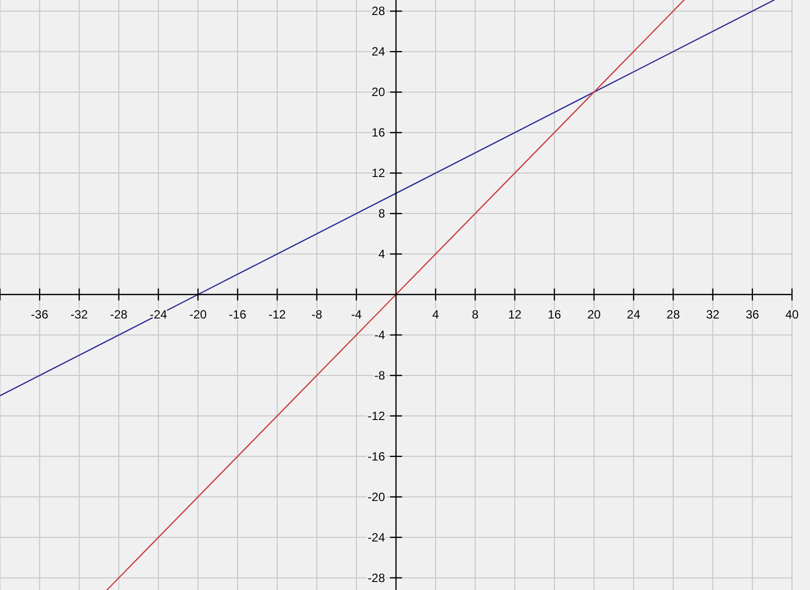  Describe the element at coordinates (379, 11) in the screenshot. I see `y-tick-label: 28` at that location.